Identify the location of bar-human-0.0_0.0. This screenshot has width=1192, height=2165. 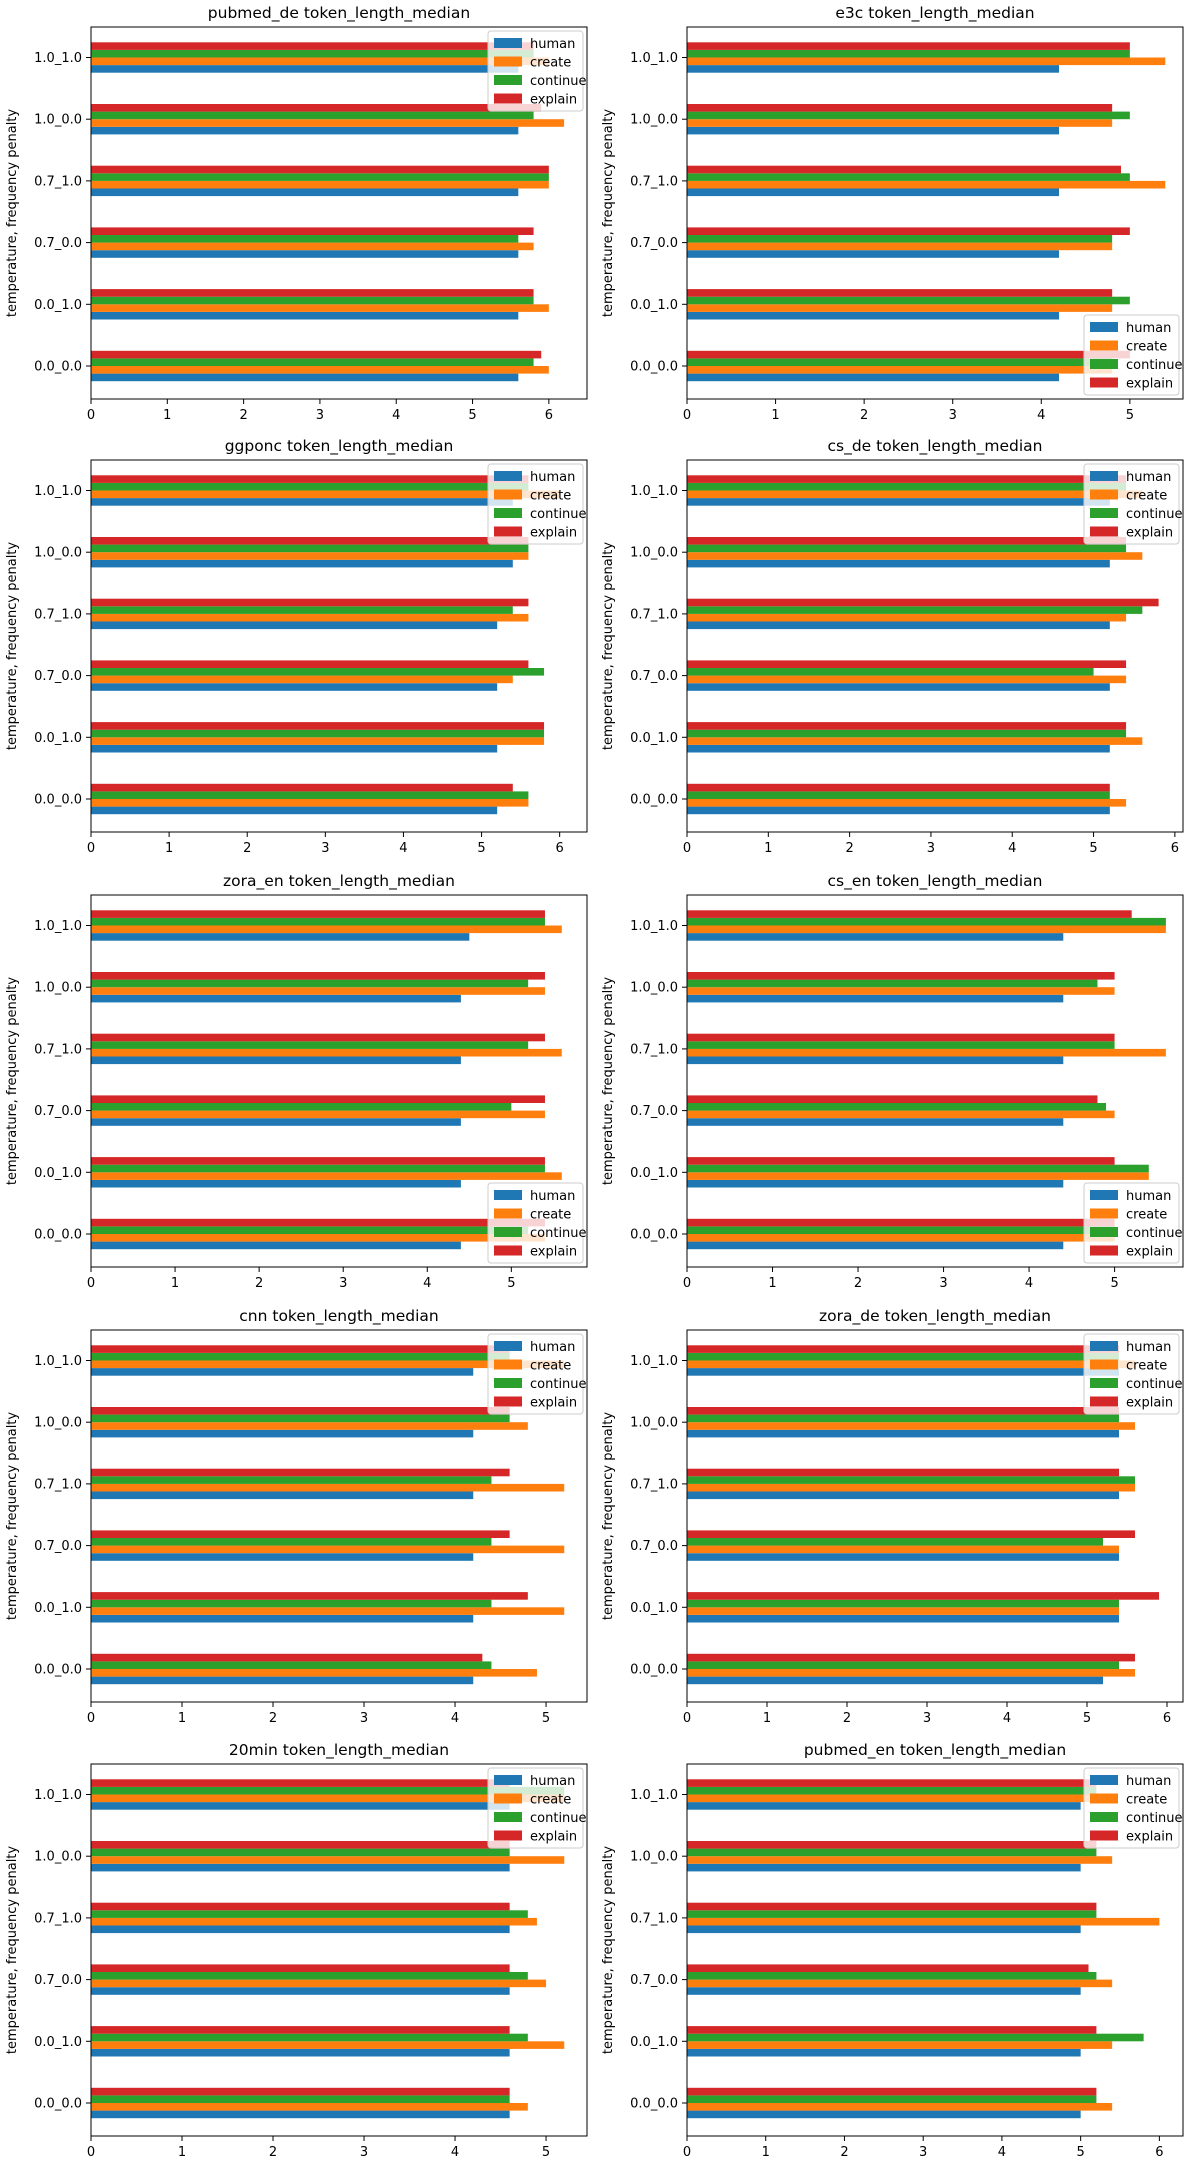
(305, 377).